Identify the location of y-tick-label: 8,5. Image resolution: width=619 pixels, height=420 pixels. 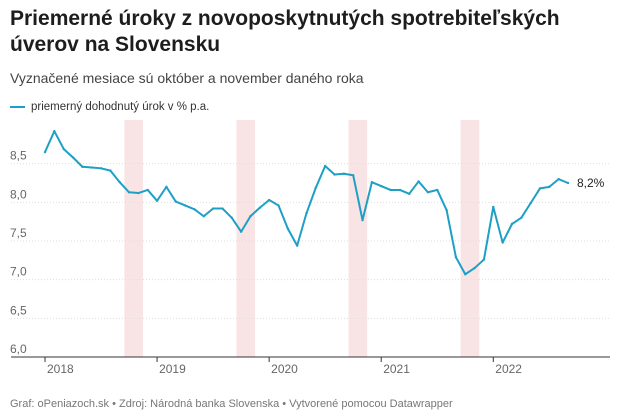
(18, 156).